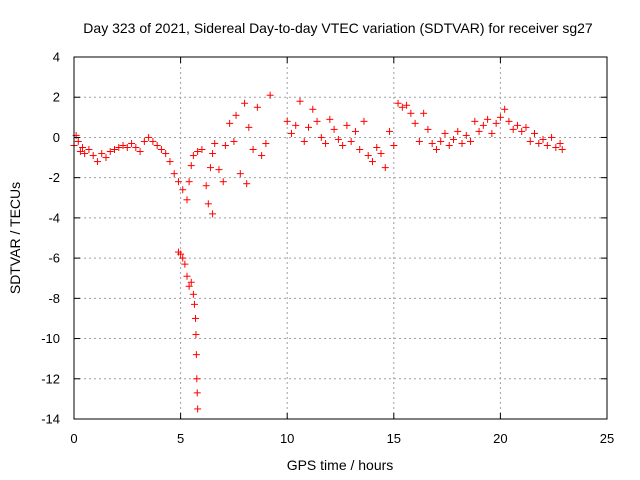 The width and height of the screenshot is (640, 480). What do you see at coordinates (73, 438) in the screenshot?
I see `x-tick-label: 0` at bounding box center [73, 438].